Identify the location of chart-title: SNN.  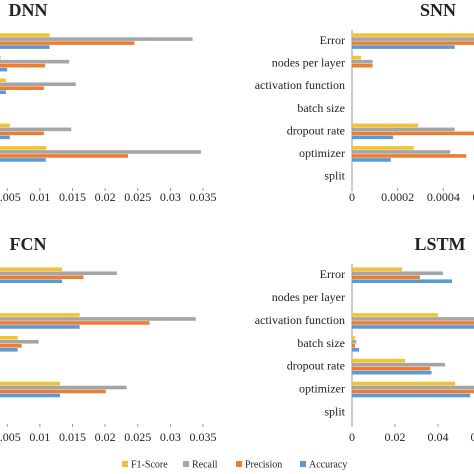
(438, 10).